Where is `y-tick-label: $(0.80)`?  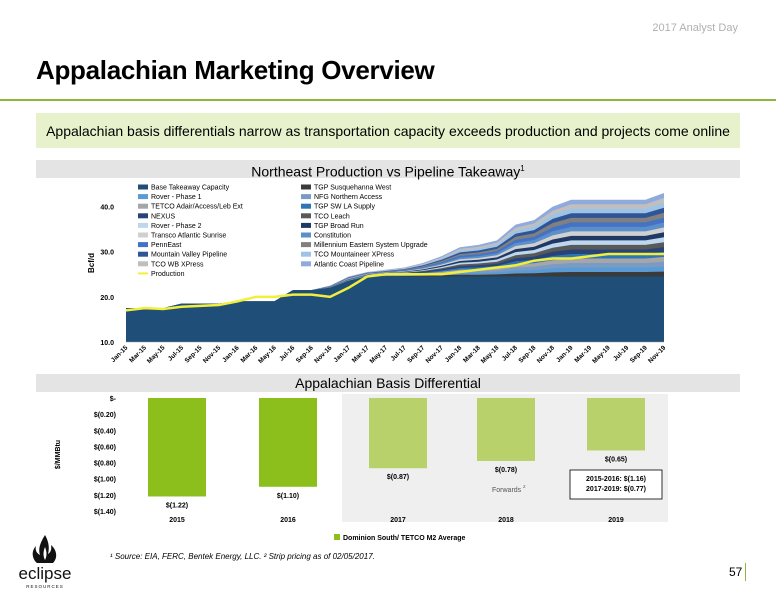 y-tick-label: $(0.80) is located at coordinates (105, 464).